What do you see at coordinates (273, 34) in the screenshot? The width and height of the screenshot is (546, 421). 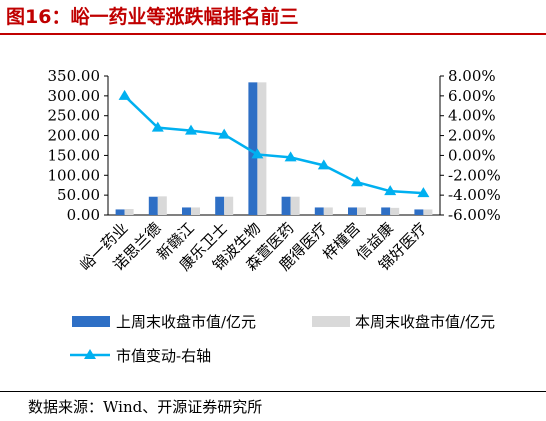 I see `title-rule` at bounding box center [273, 34].